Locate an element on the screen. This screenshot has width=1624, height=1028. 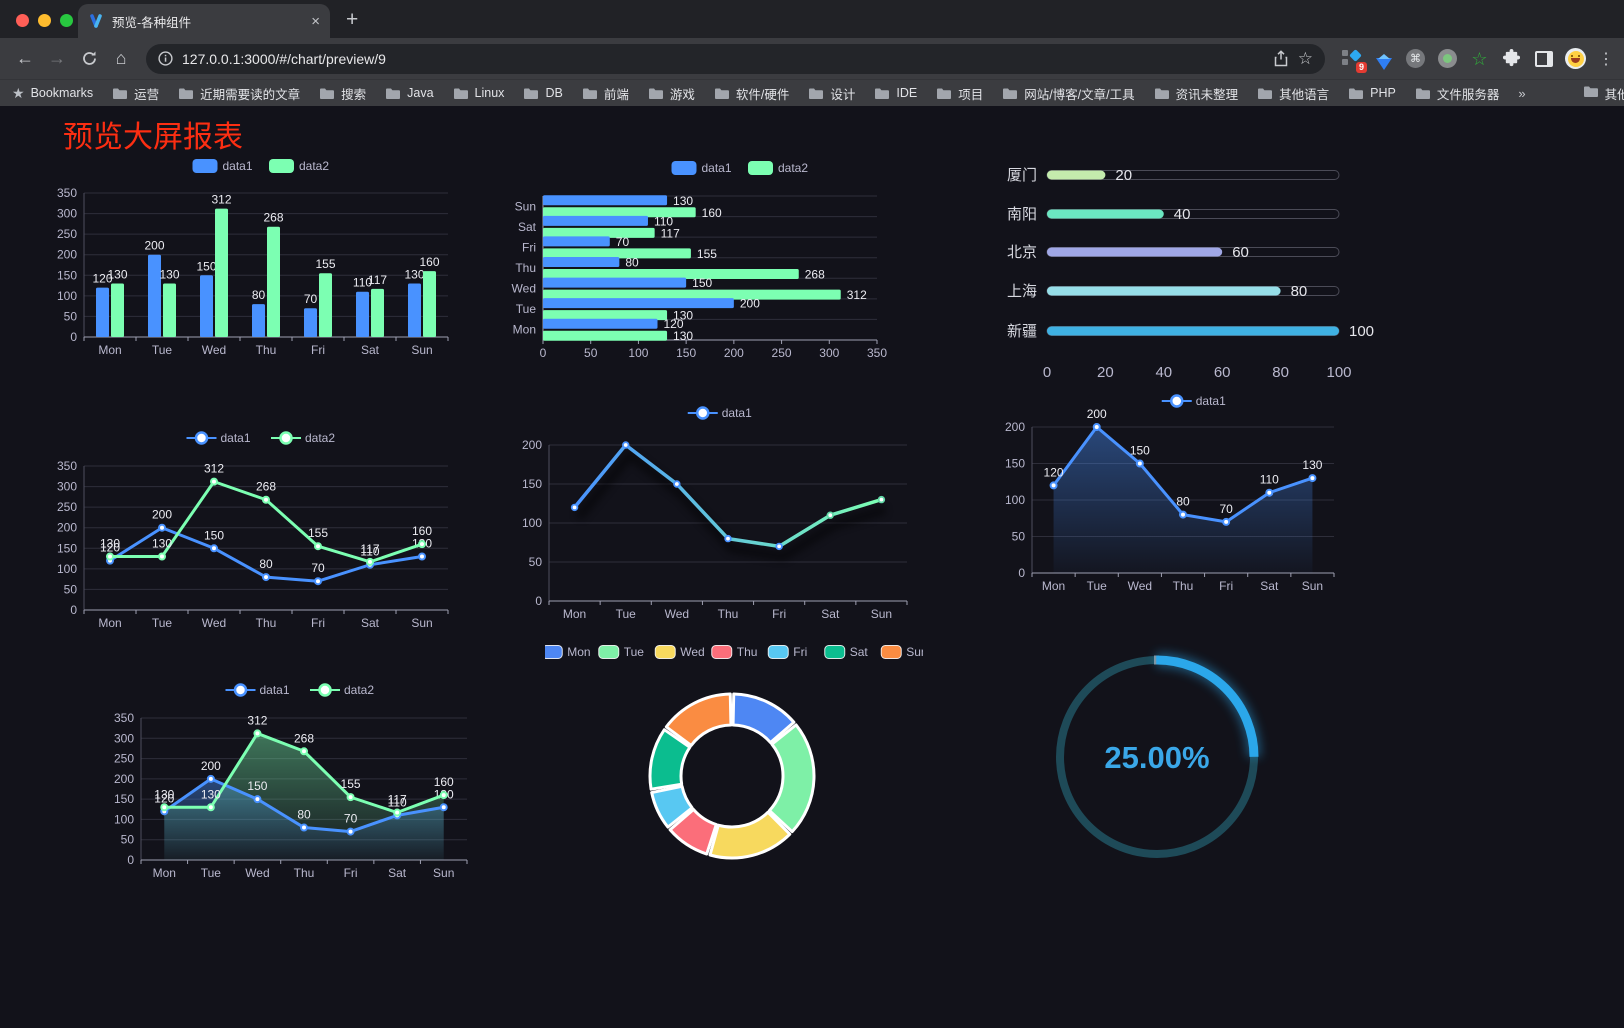
kebab-menu: ⋮ is located at coordinates (1606, 59).